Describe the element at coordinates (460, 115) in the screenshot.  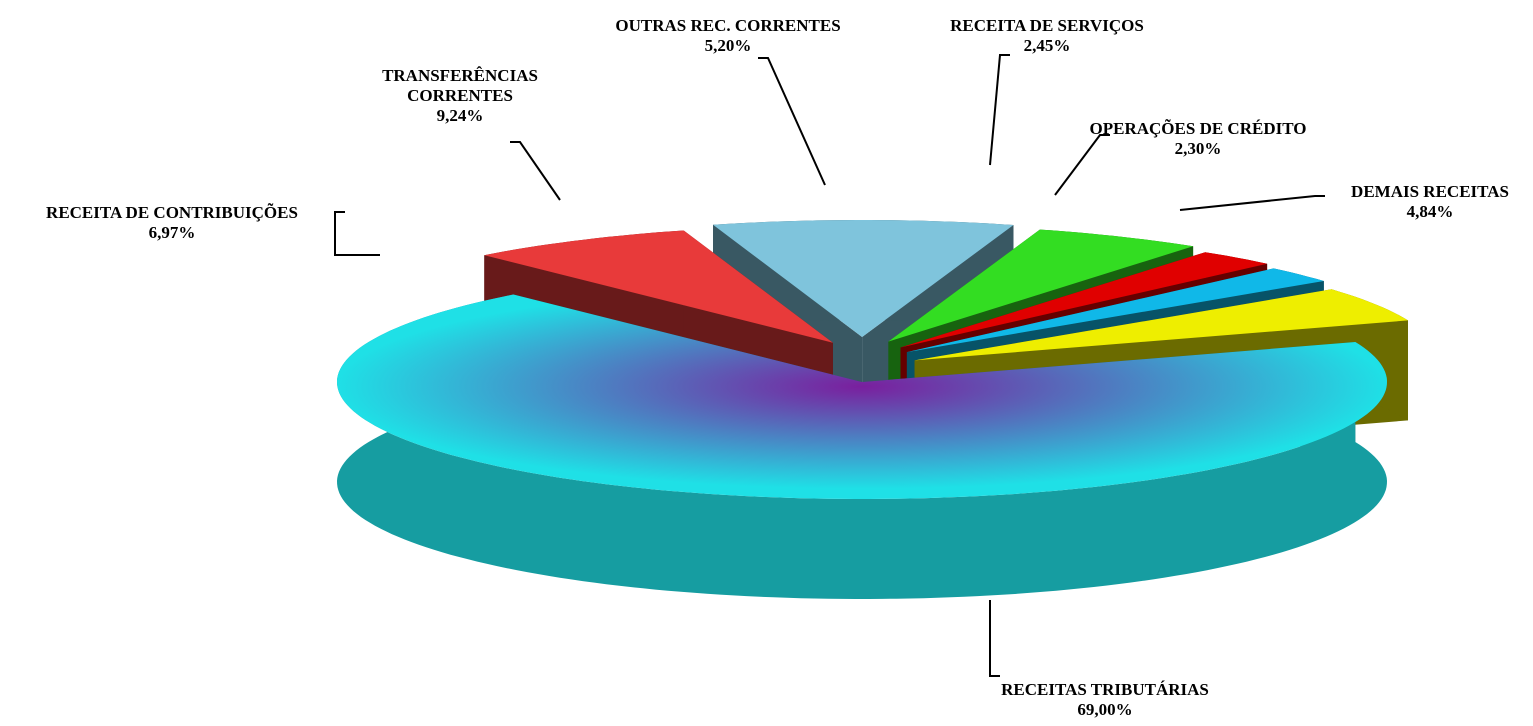
I see `value-label: 9,24%` at that location.